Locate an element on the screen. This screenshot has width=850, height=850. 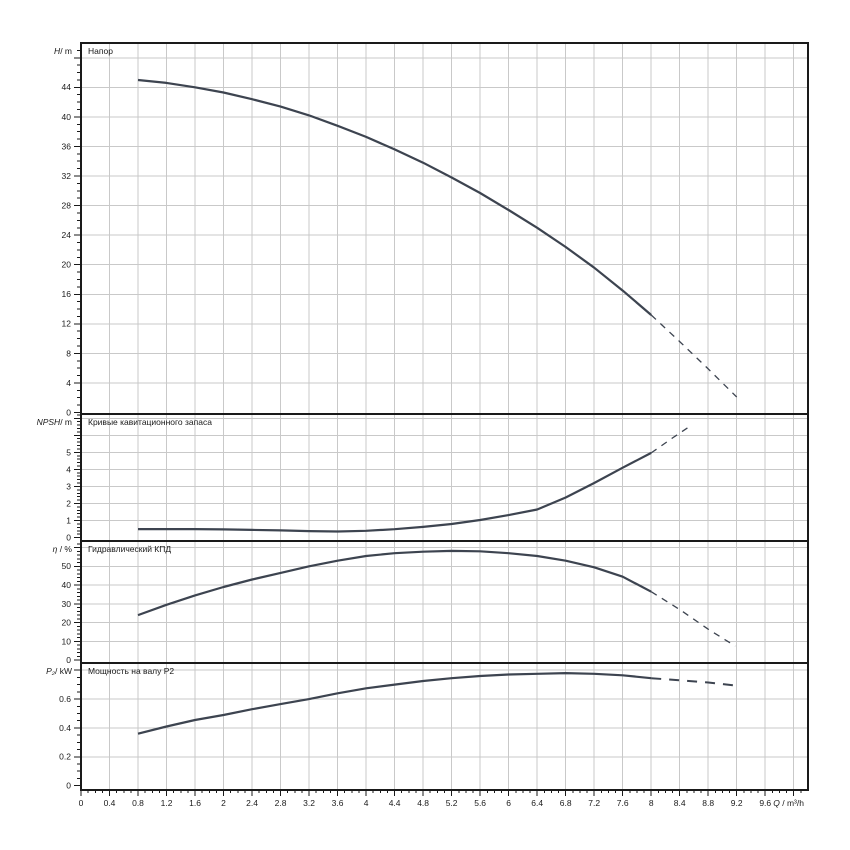
x-tick-label: 4.4 is located at coordinates (395, 803).